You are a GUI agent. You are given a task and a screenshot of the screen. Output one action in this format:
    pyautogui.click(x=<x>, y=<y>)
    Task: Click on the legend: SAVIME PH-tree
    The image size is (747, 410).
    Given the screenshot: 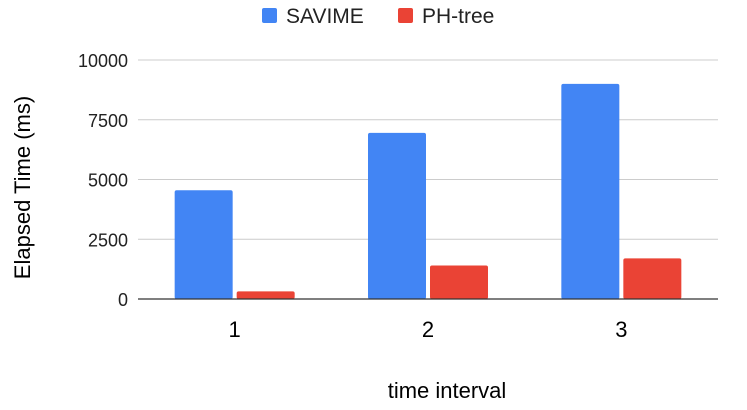 What is the action you would take?
    pyautogui.click(x=378, y=16)
    